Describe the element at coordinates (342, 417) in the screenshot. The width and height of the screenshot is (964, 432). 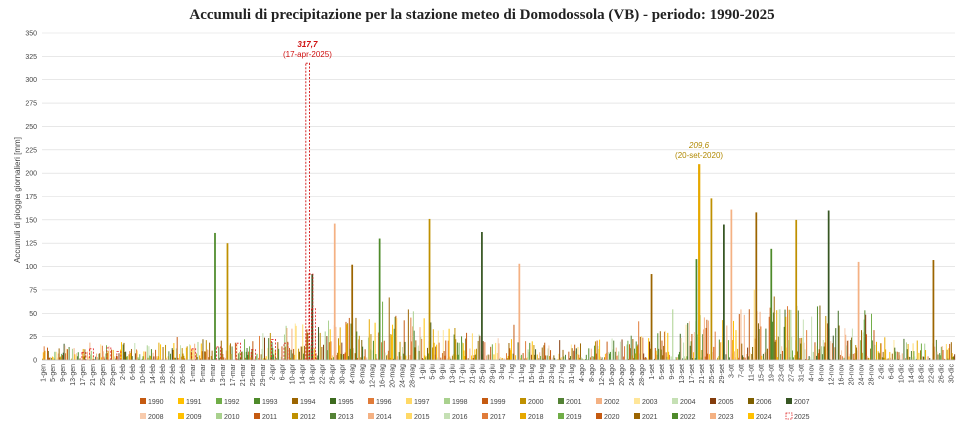
I see `legend-item: 2013` at that location.